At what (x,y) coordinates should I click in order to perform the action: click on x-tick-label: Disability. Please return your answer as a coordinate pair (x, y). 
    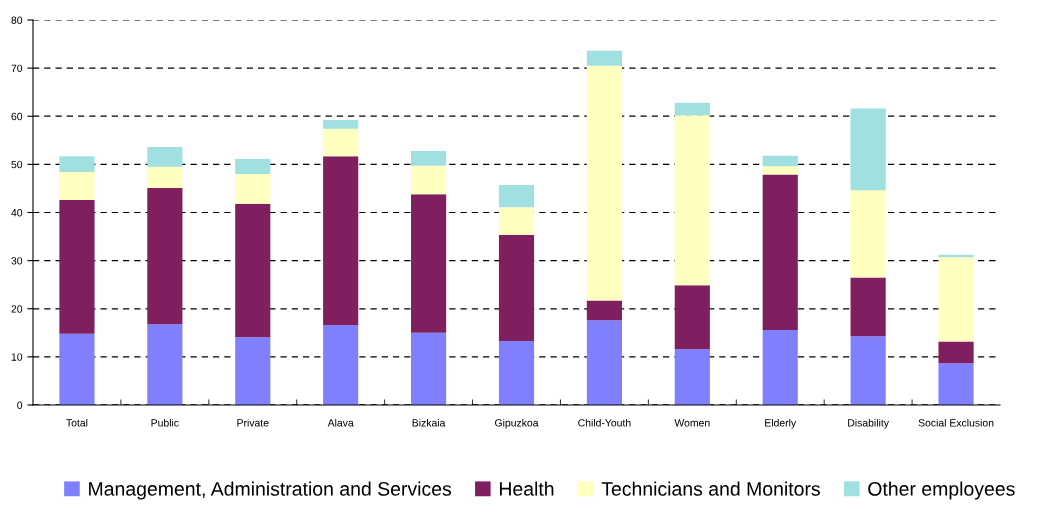
    Looking at the image, I should click on (868, 423).